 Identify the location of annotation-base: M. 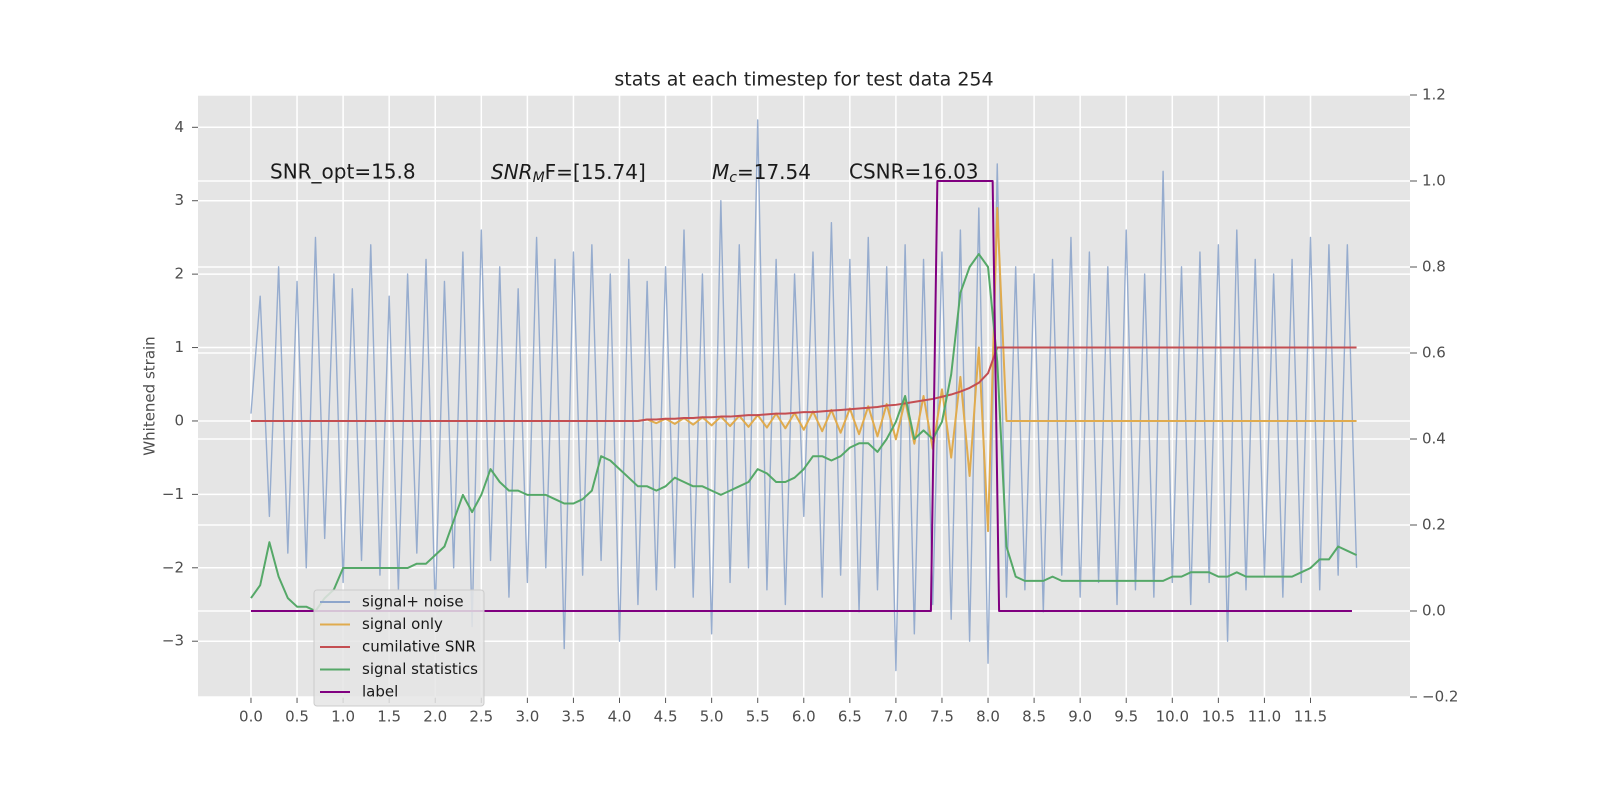
(720, 172).